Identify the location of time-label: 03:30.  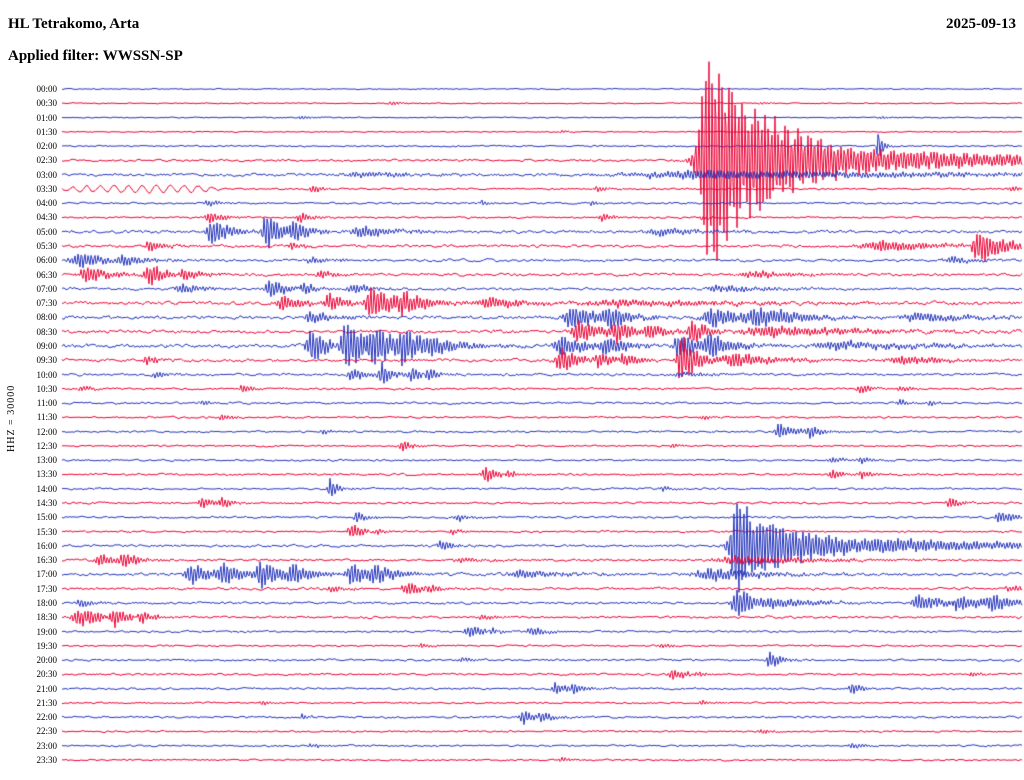
(46, 188).